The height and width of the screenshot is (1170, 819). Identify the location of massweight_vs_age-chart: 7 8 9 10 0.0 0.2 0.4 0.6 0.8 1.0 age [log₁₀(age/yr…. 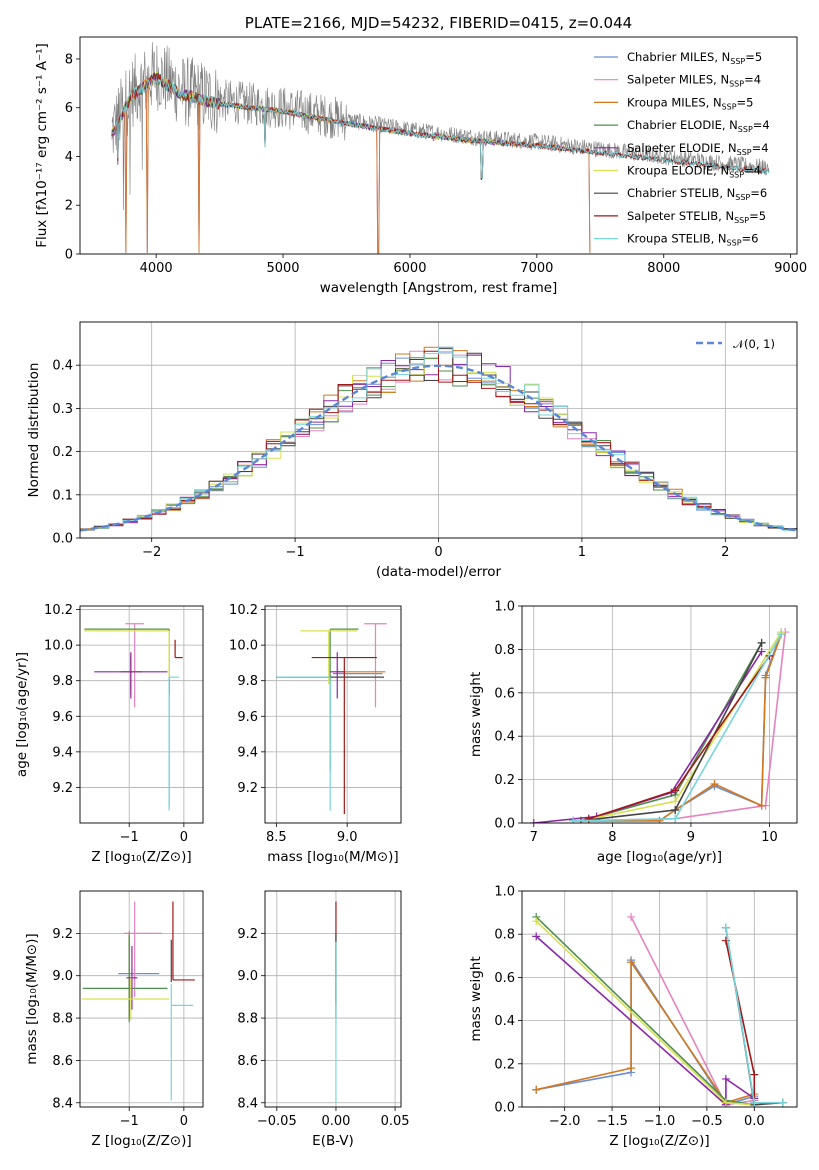
(633, 732).